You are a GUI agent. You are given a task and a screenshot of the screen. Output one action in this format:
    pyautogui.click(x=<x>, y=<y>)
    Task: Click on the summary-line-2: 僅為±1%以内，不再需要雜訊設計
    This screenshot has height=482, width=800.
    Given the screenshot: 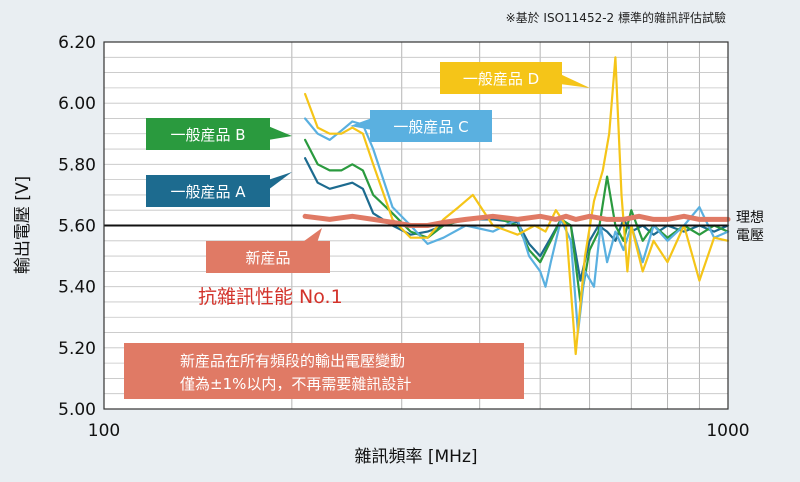 What is the action you would take?
    pyautogui.click(x=295, y=384)
    